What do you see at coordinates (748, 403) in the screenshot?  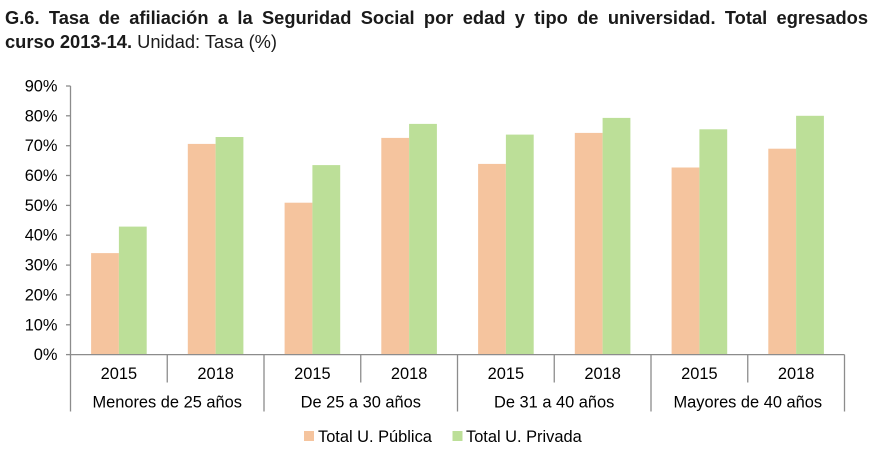 I see `svg-text: Mayores de 40 años` at bounding box center [748, 403].